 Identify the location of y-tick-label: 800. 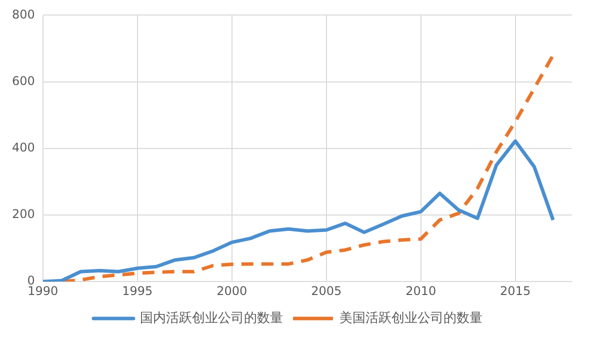
(23, 14).